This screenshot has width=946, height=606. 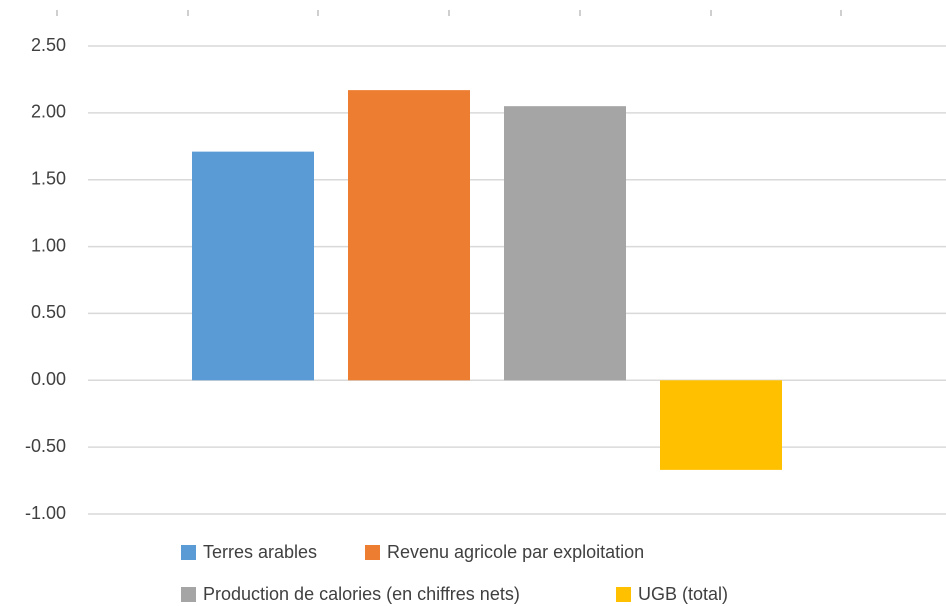 What do you see at coordinates (45, 446) in the screenshot?
I see `y-tick-label: -0.50` at bounding box center [45, 446].